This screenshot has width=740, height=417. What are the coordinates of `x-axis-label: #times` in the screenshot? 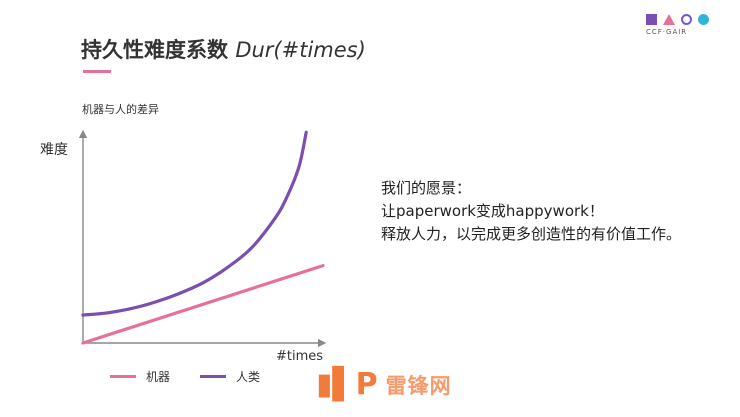 It's located at (300, 356).